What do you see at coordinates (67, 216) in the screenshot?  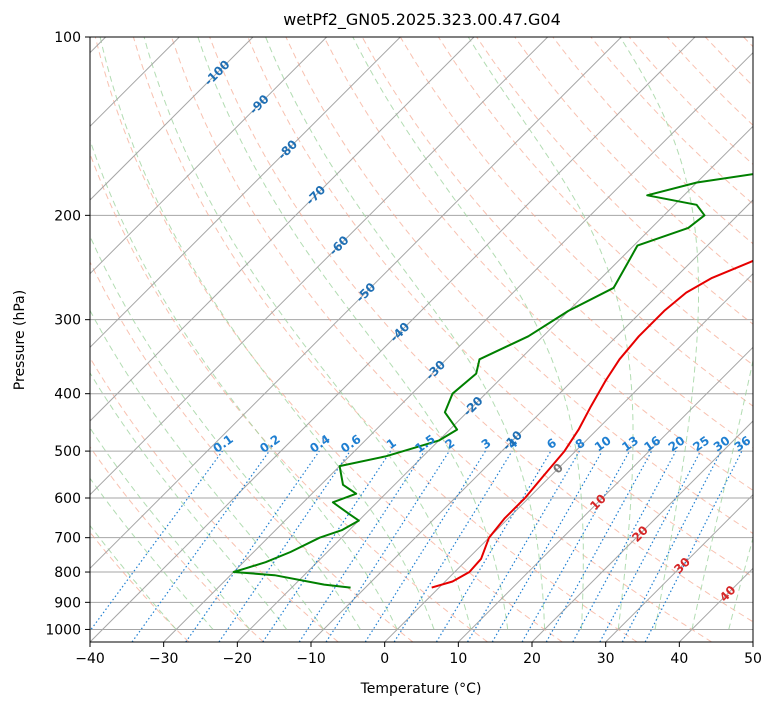 I see `y-tick-label: 200` at bounding box center [67, 216].